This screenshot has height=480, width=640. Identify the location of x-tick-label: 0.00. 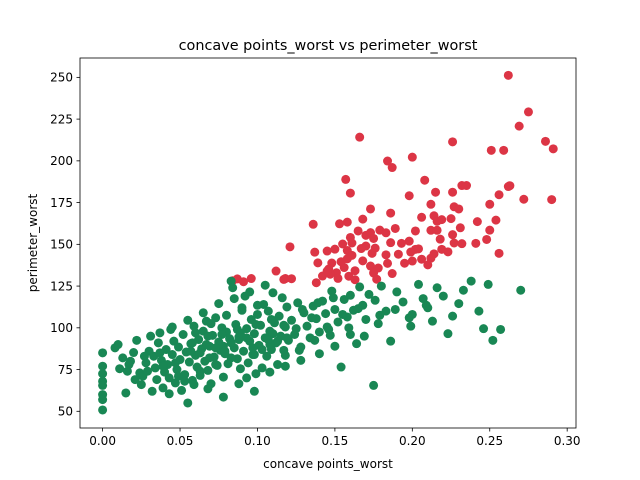
(102, 441).